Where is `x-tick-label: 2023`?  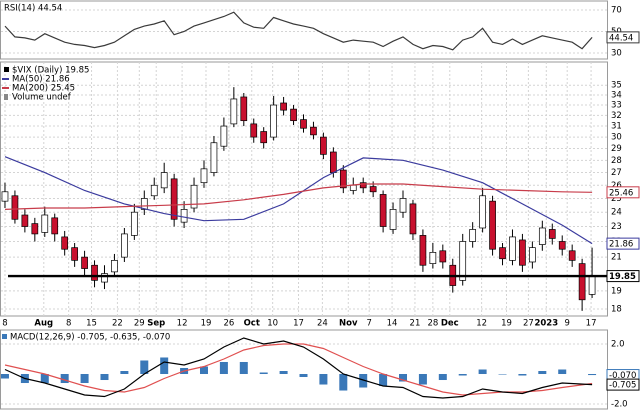 x-tick-label: 2023 is located at coordinates (546, 324).